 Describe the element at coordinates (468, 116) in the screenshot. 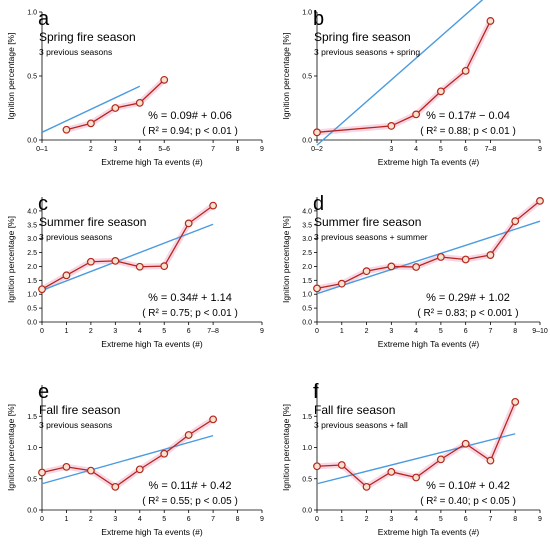

I see `regression-equation: % = 0.17# − 0.04` at that location.